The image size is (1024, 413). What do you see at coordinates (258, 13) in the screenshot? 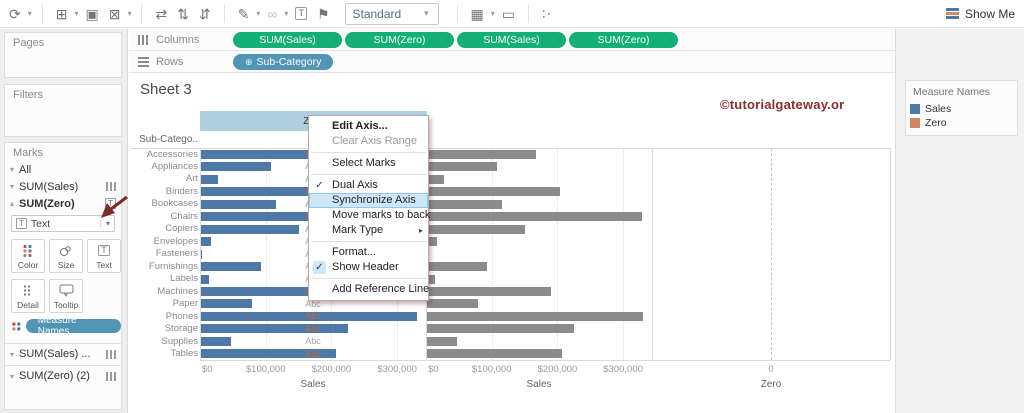
I see `highlight-caret: ▾` at bounding box center [258, 13].